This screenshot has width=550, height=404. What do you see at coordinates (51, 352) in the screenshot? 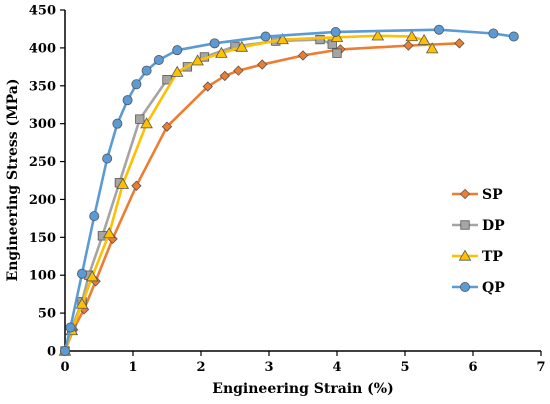
I see `y-tick-label: 0` at bounding box center [51, 352].